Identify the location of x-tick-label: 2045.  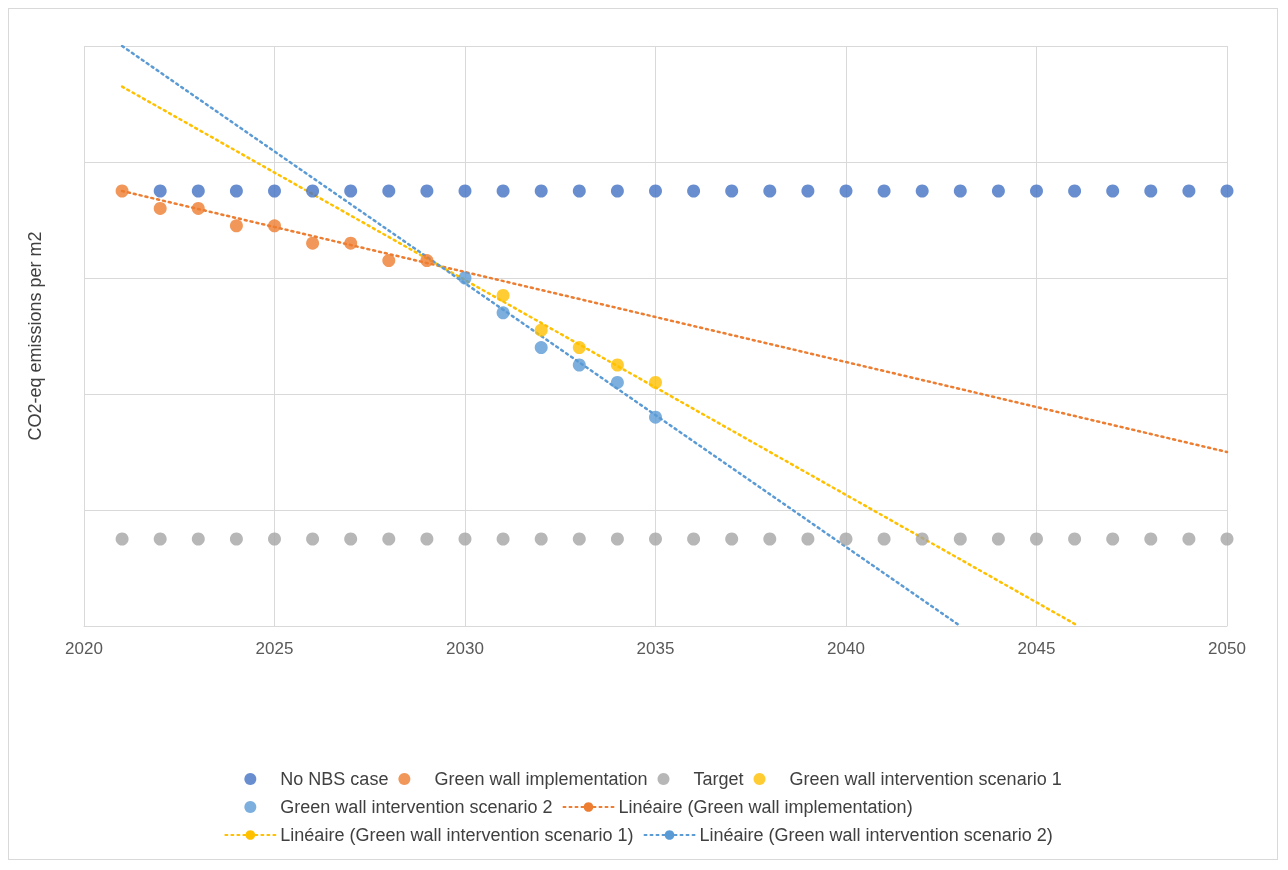
(1036, 648).